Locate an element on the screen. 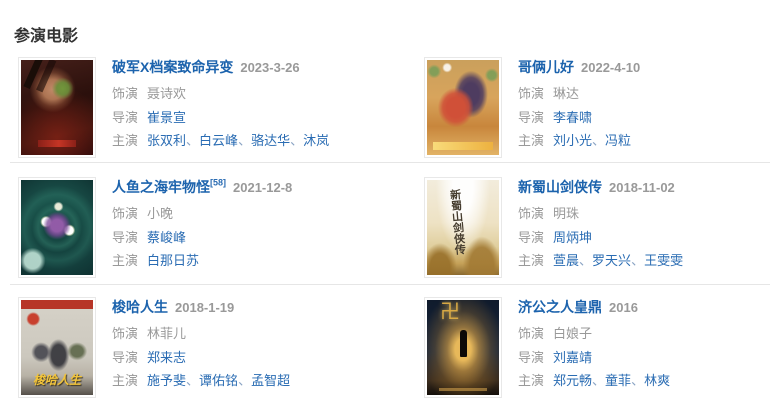 This screenshot has width=770, height=400. starring-link: 白那日苏 is located at coordinates (173, 260).